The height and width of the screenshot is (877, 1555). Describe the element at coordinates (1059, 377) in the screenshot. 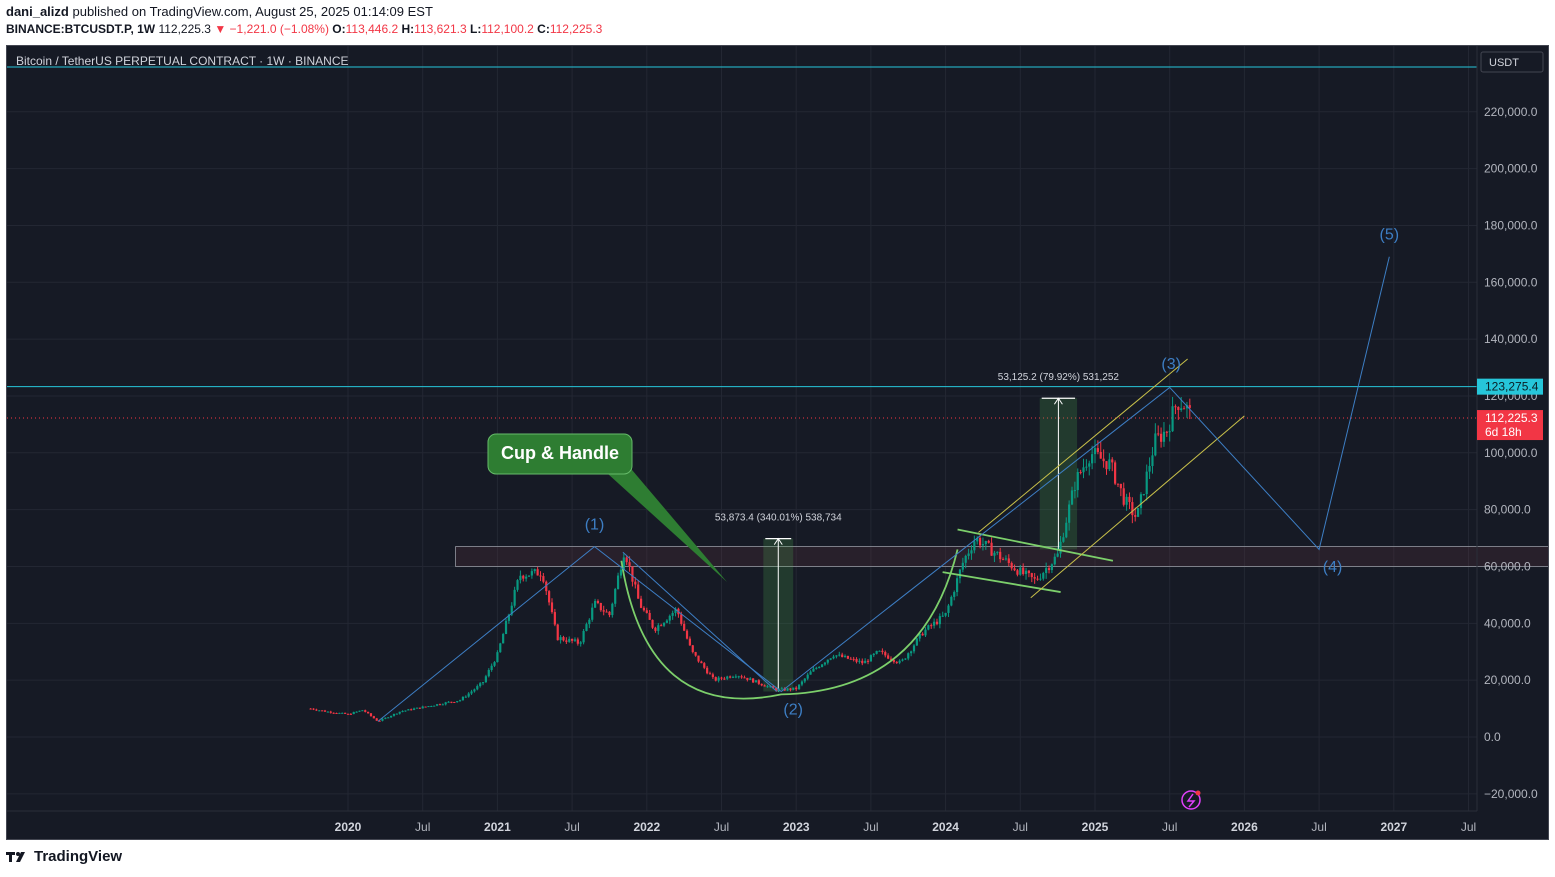

I see `measure-2-label: 53,125.2 (79.92%) 531,252` at that location.